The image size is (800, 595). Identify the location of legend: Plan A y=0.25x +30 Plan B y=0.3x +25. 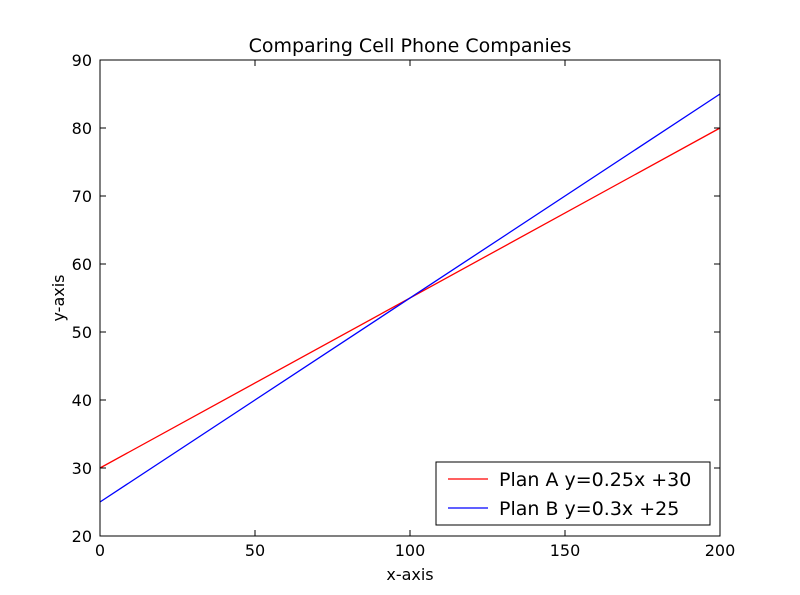
(573, 493).